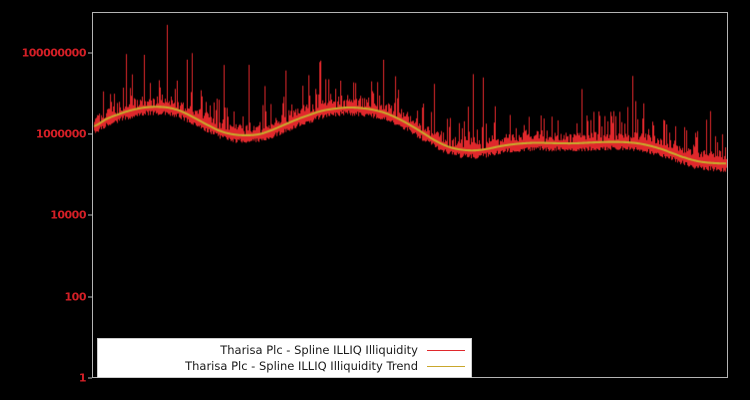 The image size is (750, 400). Describe the element at coordinates (46, 200) in the screenshot. I see `y-axis: 100000000 1000000 10000 100 1` at that location.